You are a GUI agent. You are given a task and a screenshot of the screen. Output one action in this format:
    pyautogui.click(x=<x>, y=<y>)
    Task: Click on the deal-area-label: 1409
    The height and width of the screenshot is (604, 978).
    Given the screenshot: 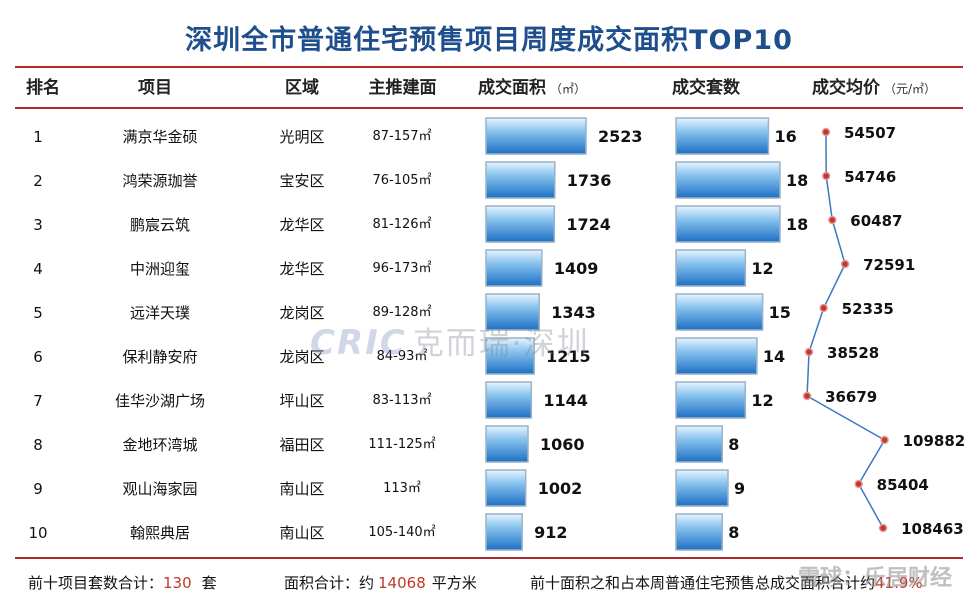 What is the action you would take?
    pyautogui.click(x=576, y=268)
    